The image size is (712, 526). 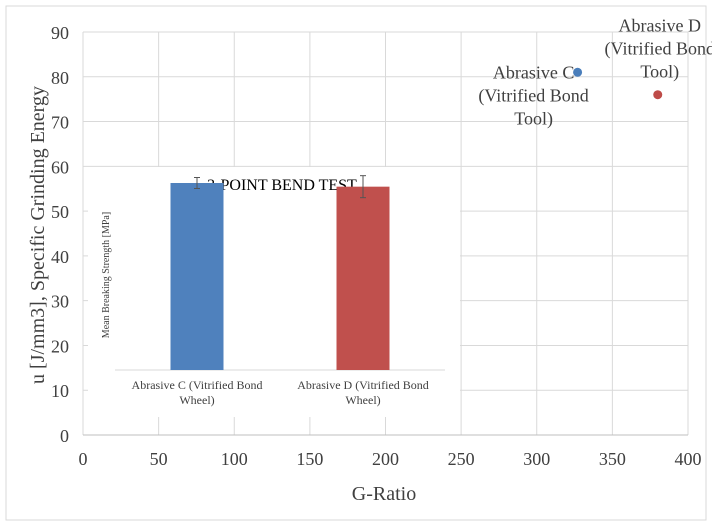 I want to click on scatter-point-label: Abrasive D, so click(x=660, y=26).